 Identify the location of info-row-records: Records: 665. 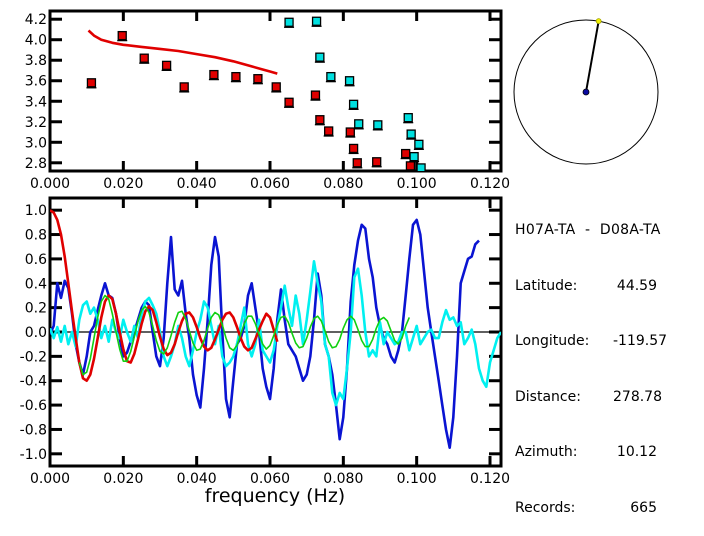
(588, 508).